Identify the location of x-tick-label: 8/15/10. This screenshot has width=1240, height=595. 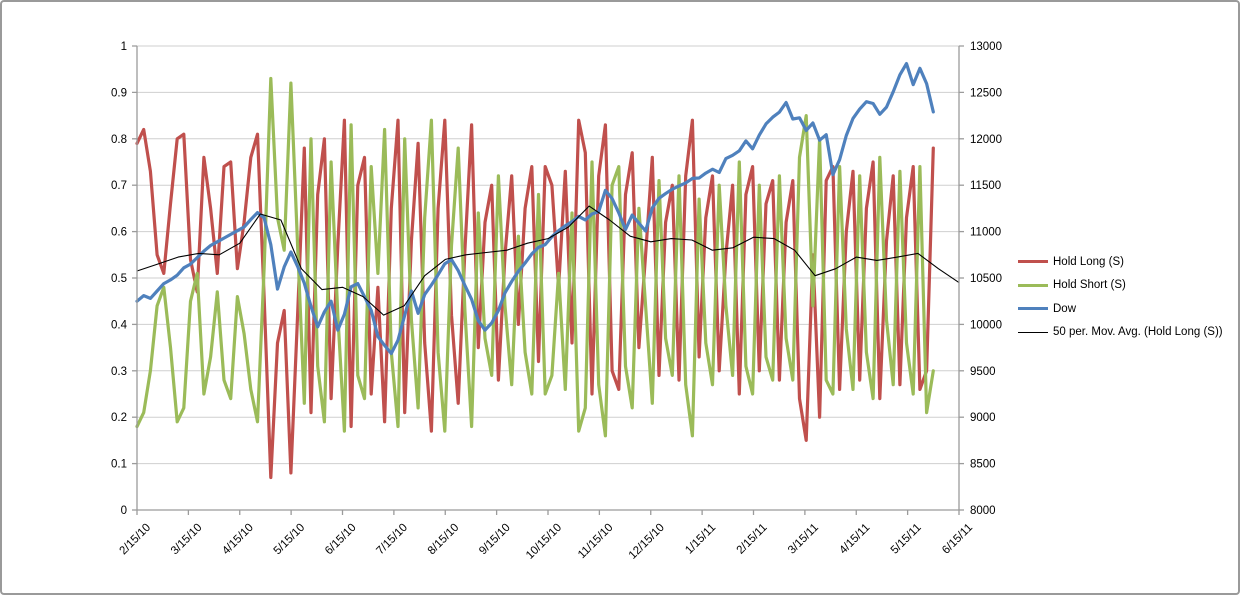
(444, 540).